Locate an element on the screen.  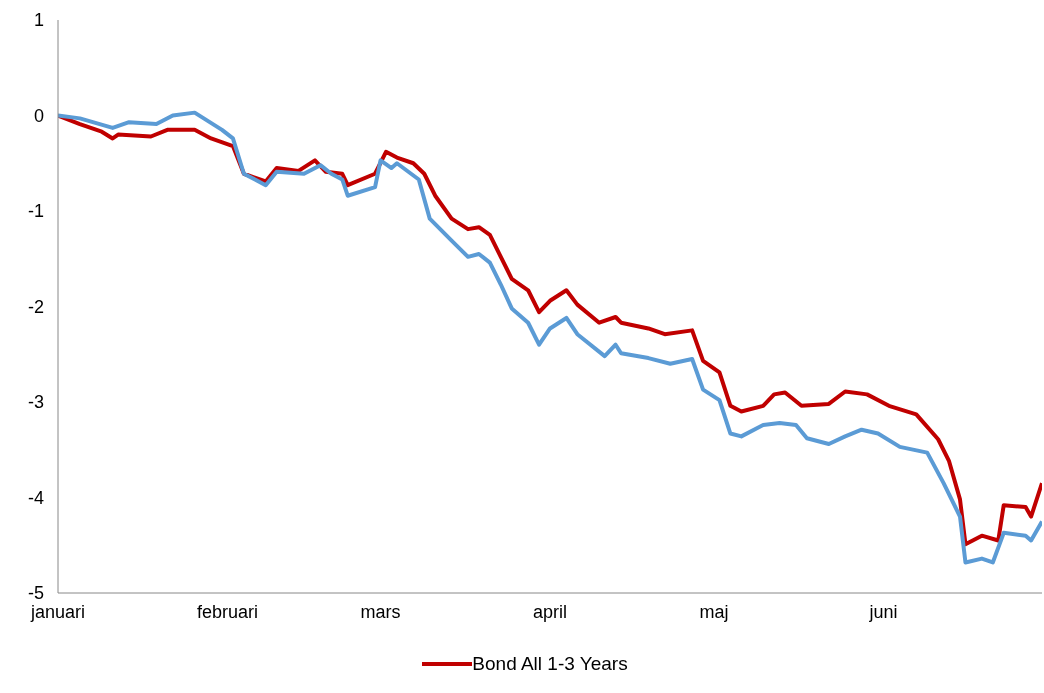
y-tick-label: -2 is located at coordinates (35, 306).